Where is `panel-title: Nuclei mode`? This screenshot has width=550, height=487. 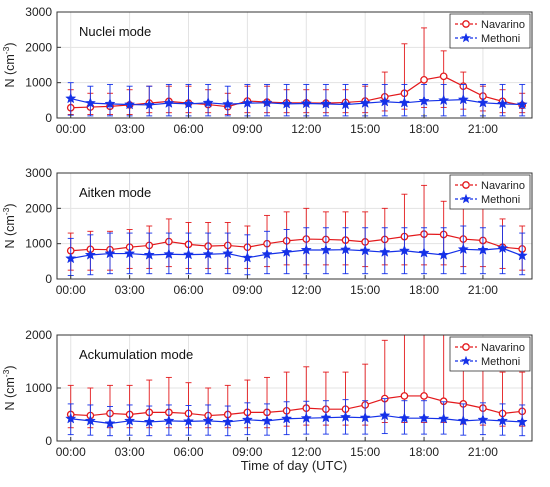 panel-title: Nuclei mode is located at coordinates (115, 31).